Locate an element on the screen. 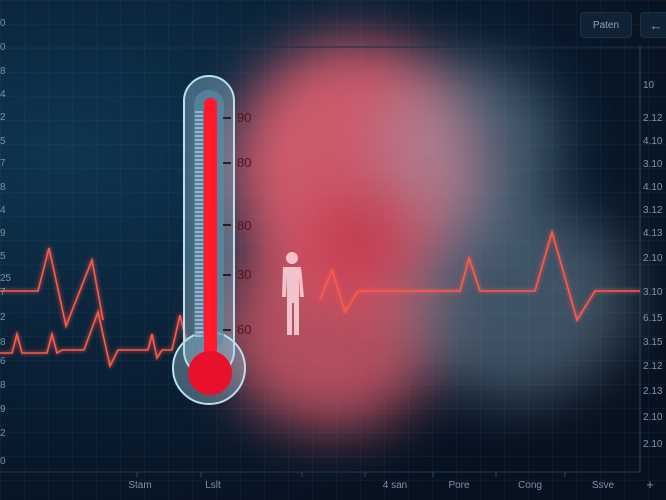 The height and width of the screenshot is (500, 666). add-icon: + is located at coordinates (650, 484).